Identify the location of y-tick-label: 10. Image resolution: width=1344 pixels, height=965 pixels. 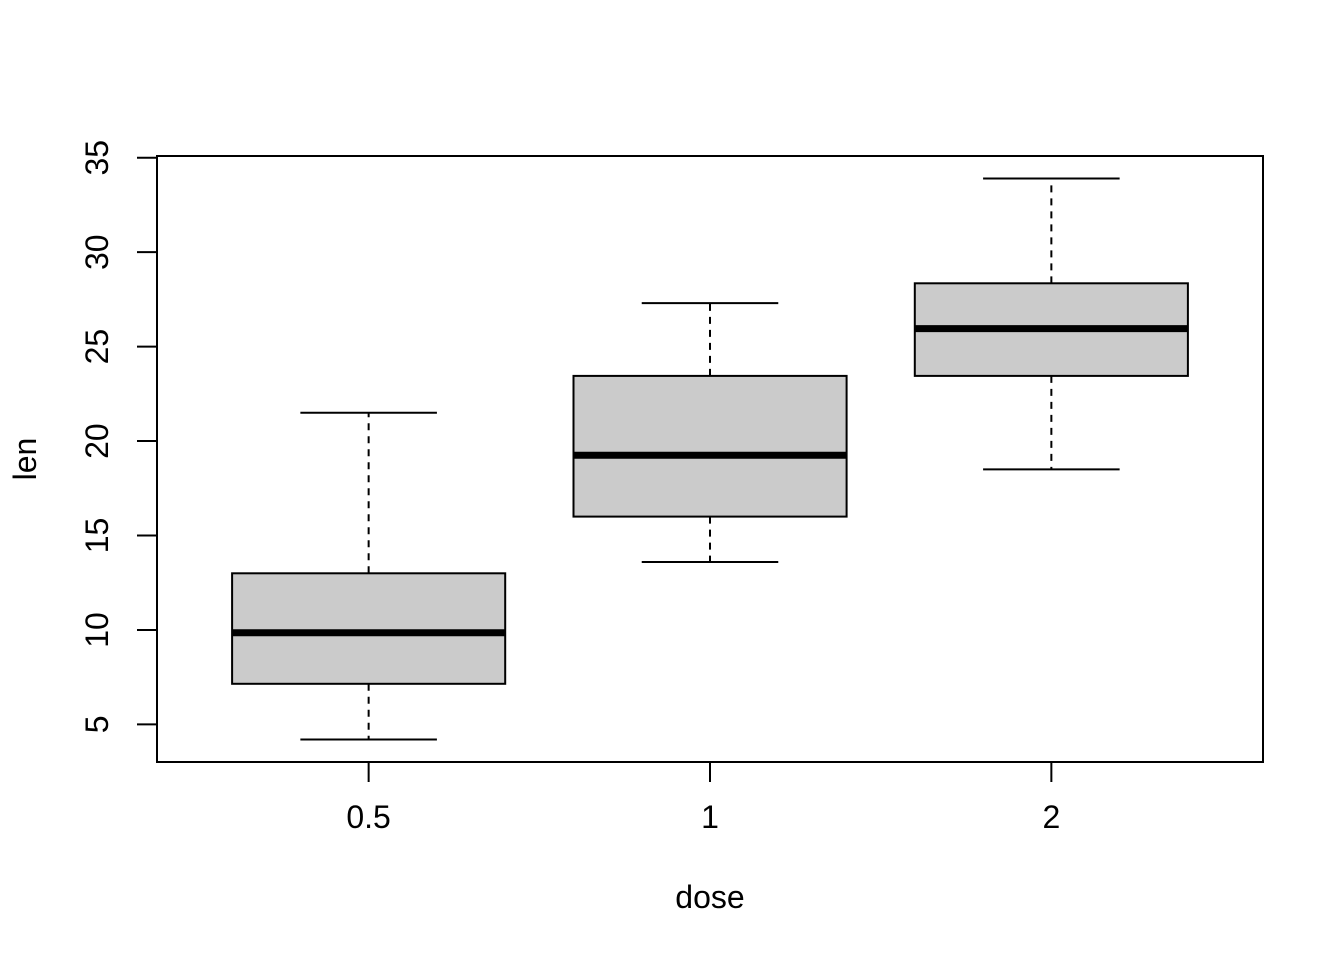
(97, 630).